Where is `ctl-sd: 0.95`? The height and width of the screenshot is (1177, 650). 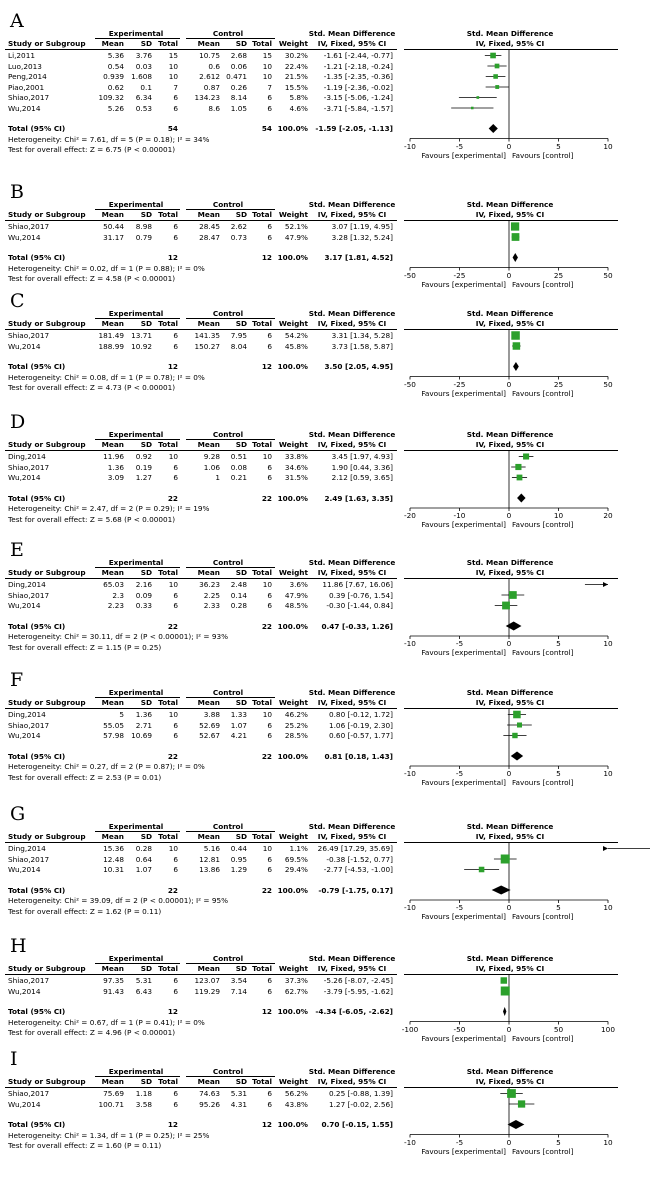 ctl-sd: 0.95 is located at coordinates (238, 859).